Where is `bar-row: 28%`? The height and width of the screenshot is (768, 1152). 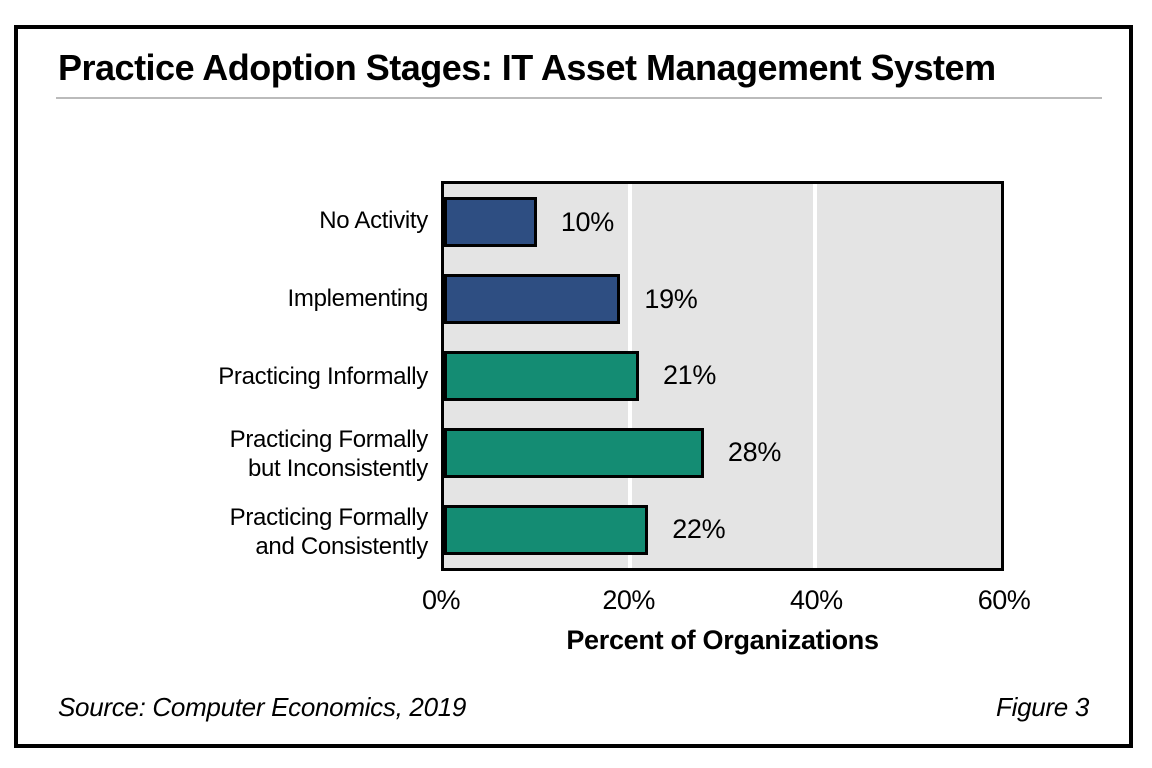 bar-row: 28% is located at coordinates (722, 452).